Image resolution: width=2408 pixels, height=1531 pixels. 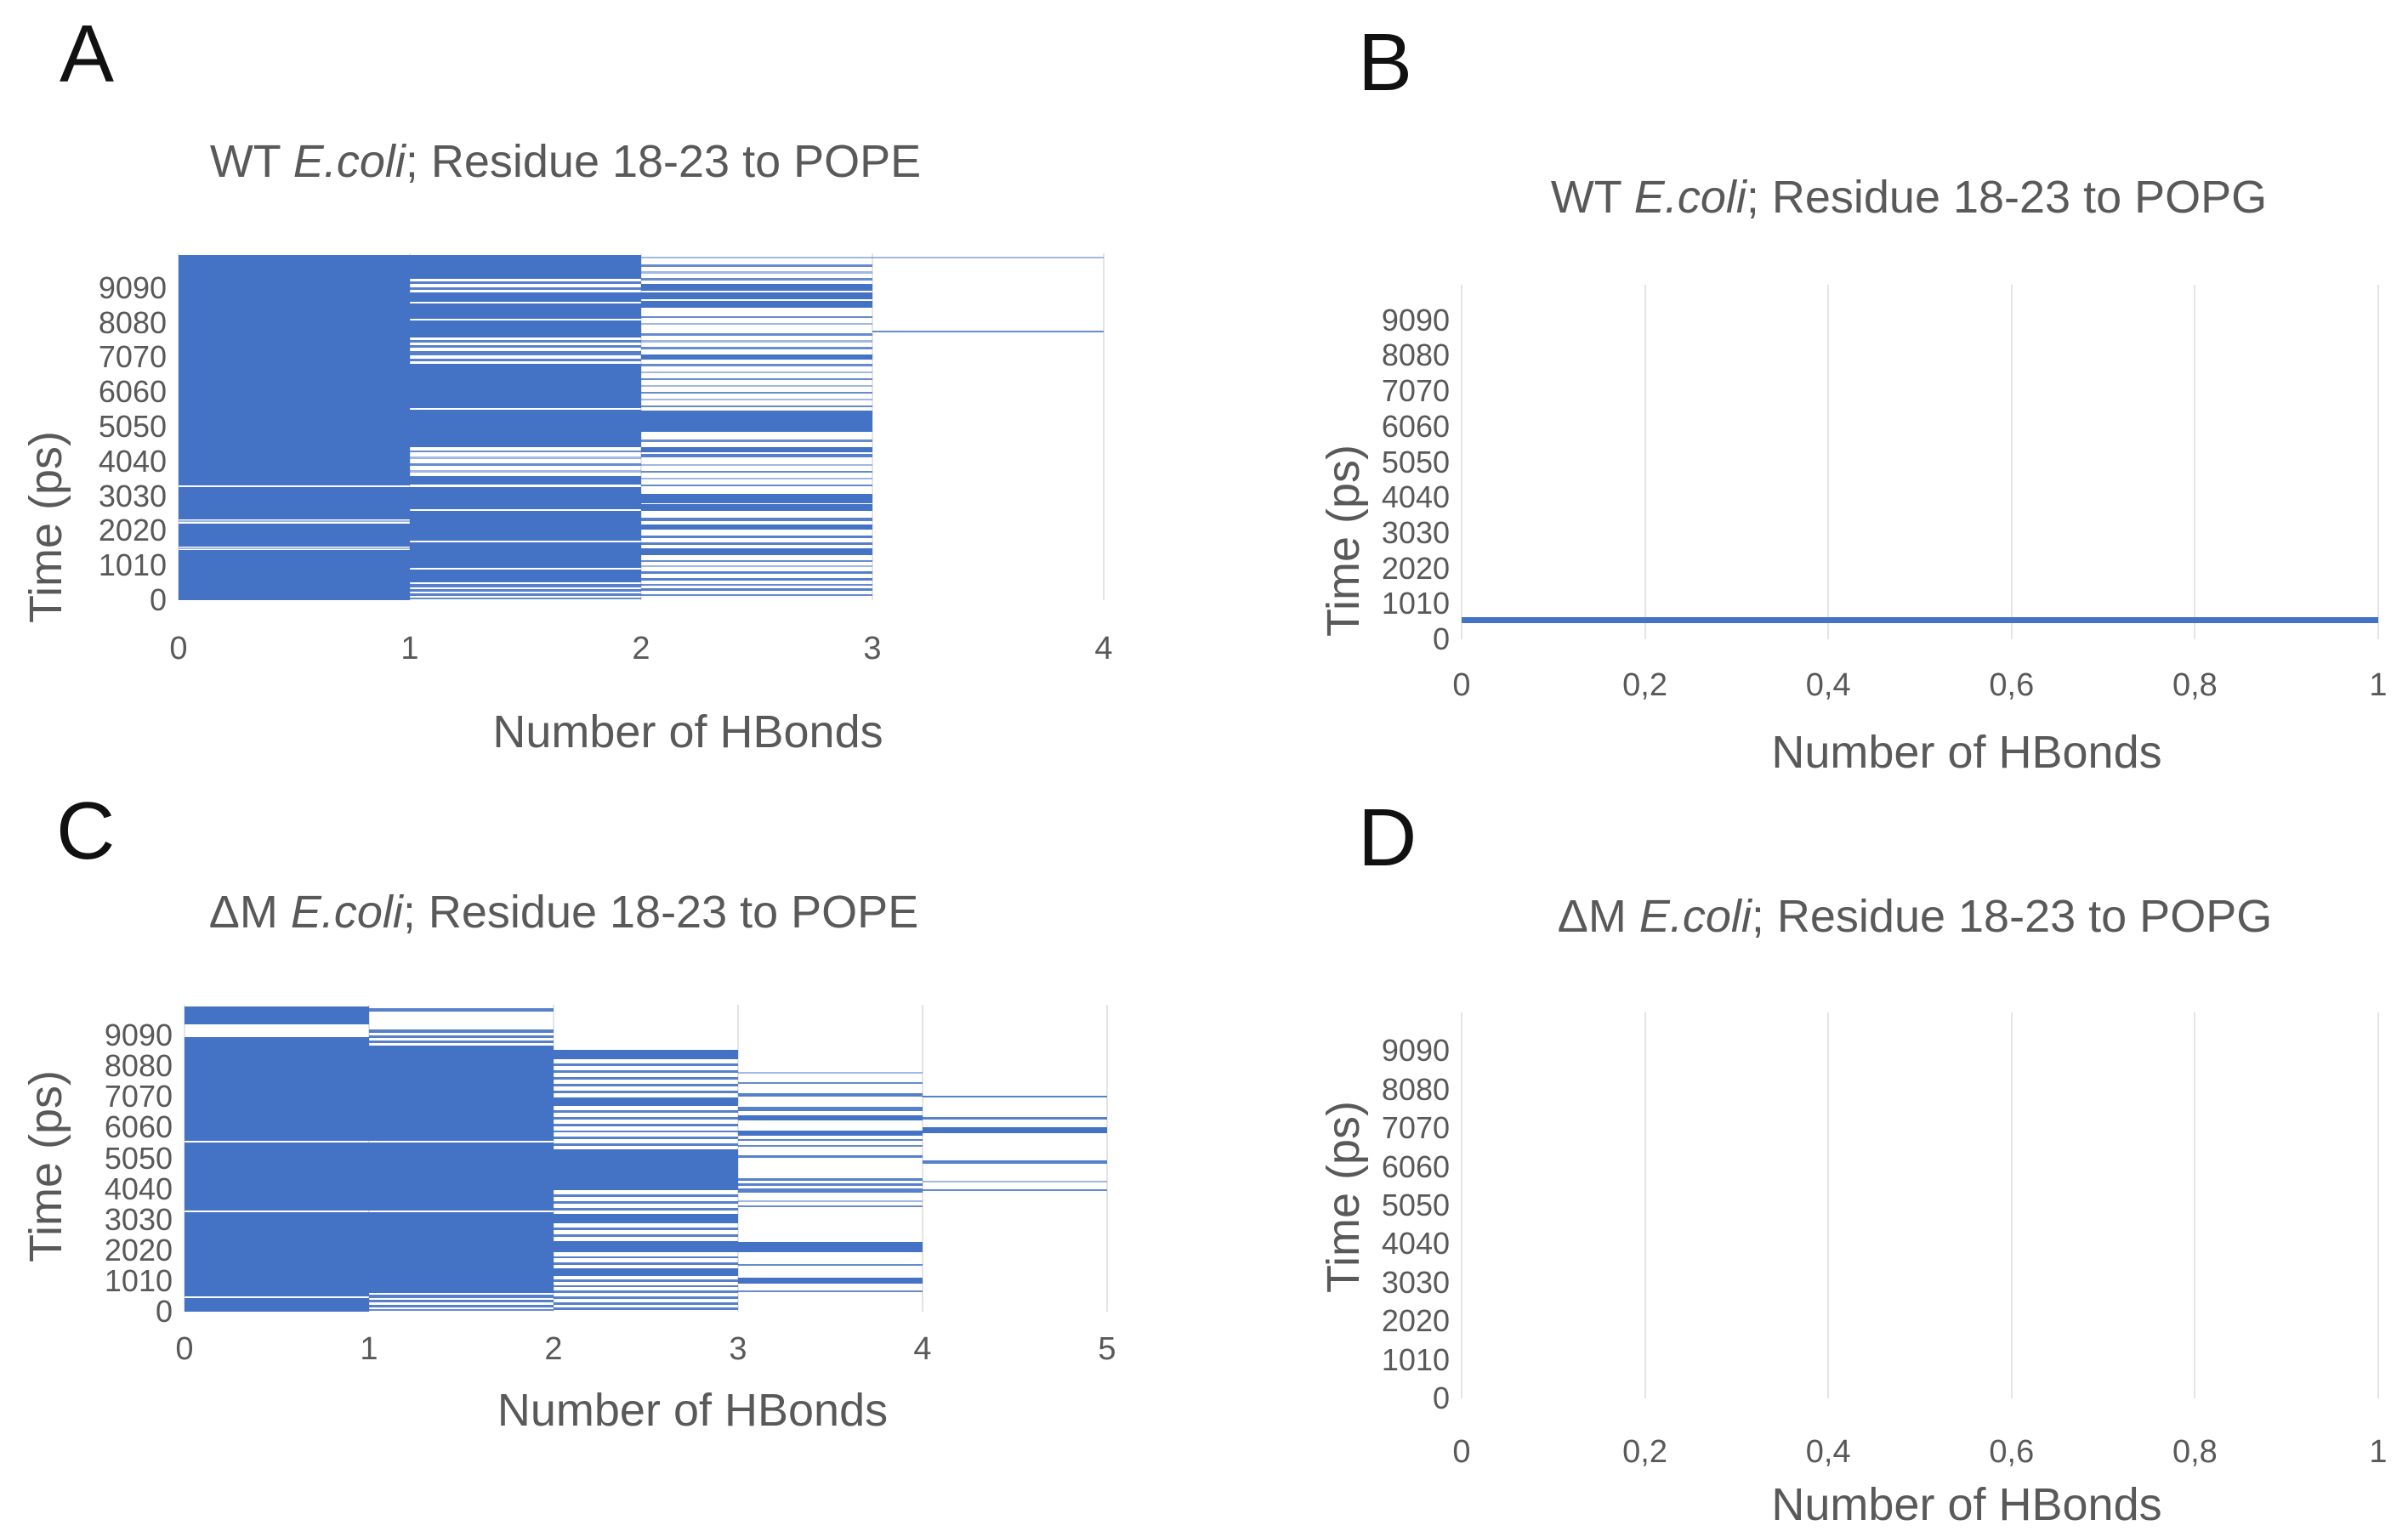 What do you see at coordinates (138, 1096) in the screenshot?
I see `y-tick-label: 7070` at bounding box center [138, 1096].